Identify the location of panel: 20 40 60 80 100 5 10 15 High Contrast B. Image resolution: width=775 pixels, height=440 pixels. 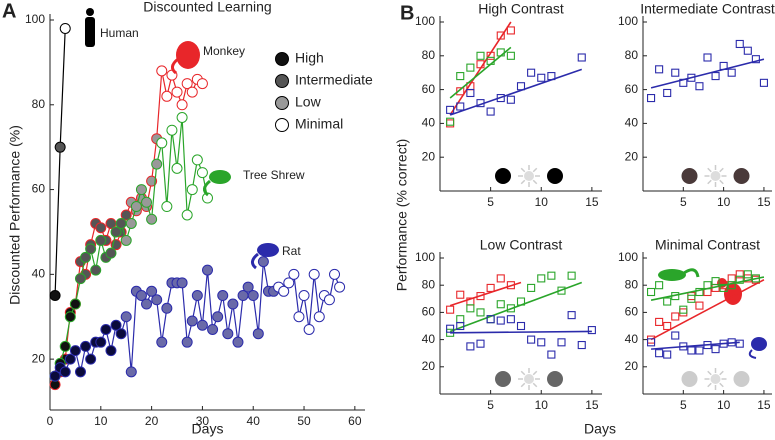
(501, 105).